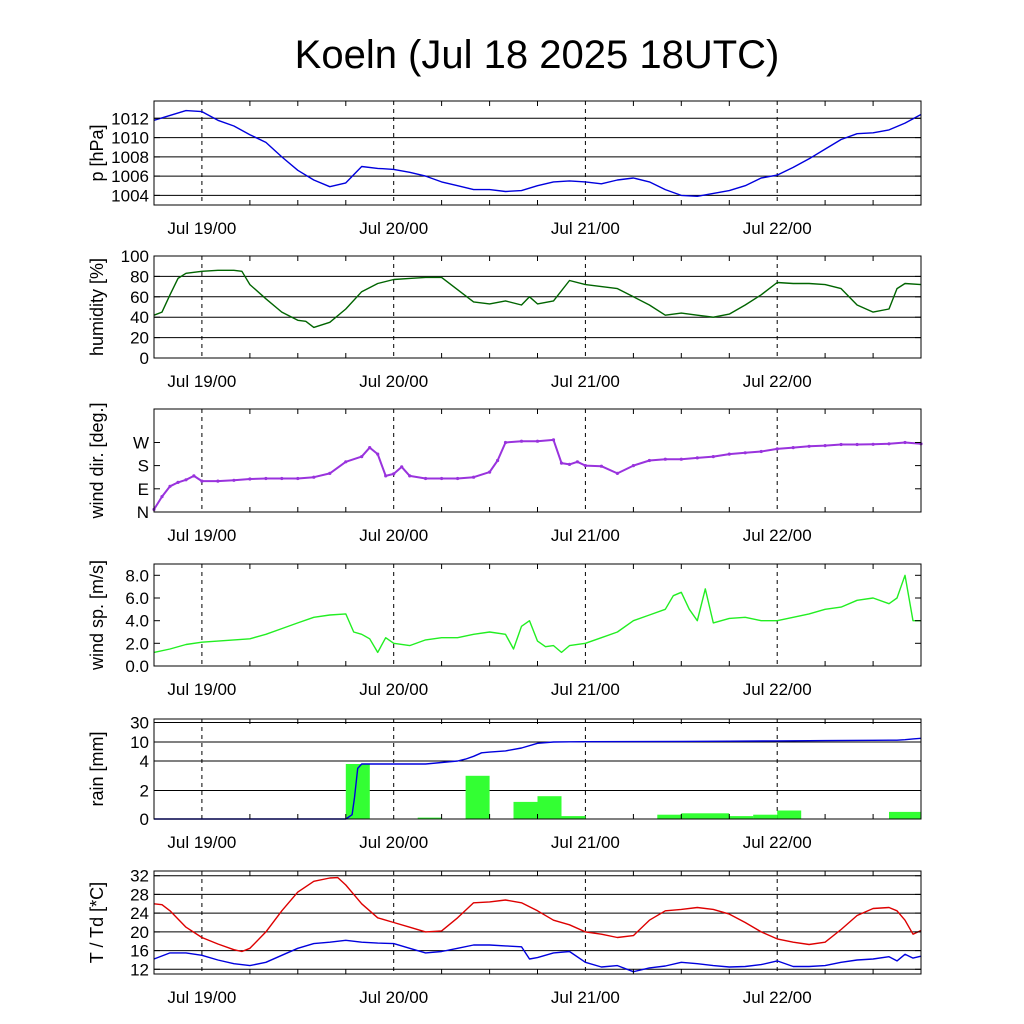 This screenshot has width=1024, height=1024. Describe the element at coordinates (144, 791) in the screenshot. I see `ytick-label-rain-1: 2` at that location.